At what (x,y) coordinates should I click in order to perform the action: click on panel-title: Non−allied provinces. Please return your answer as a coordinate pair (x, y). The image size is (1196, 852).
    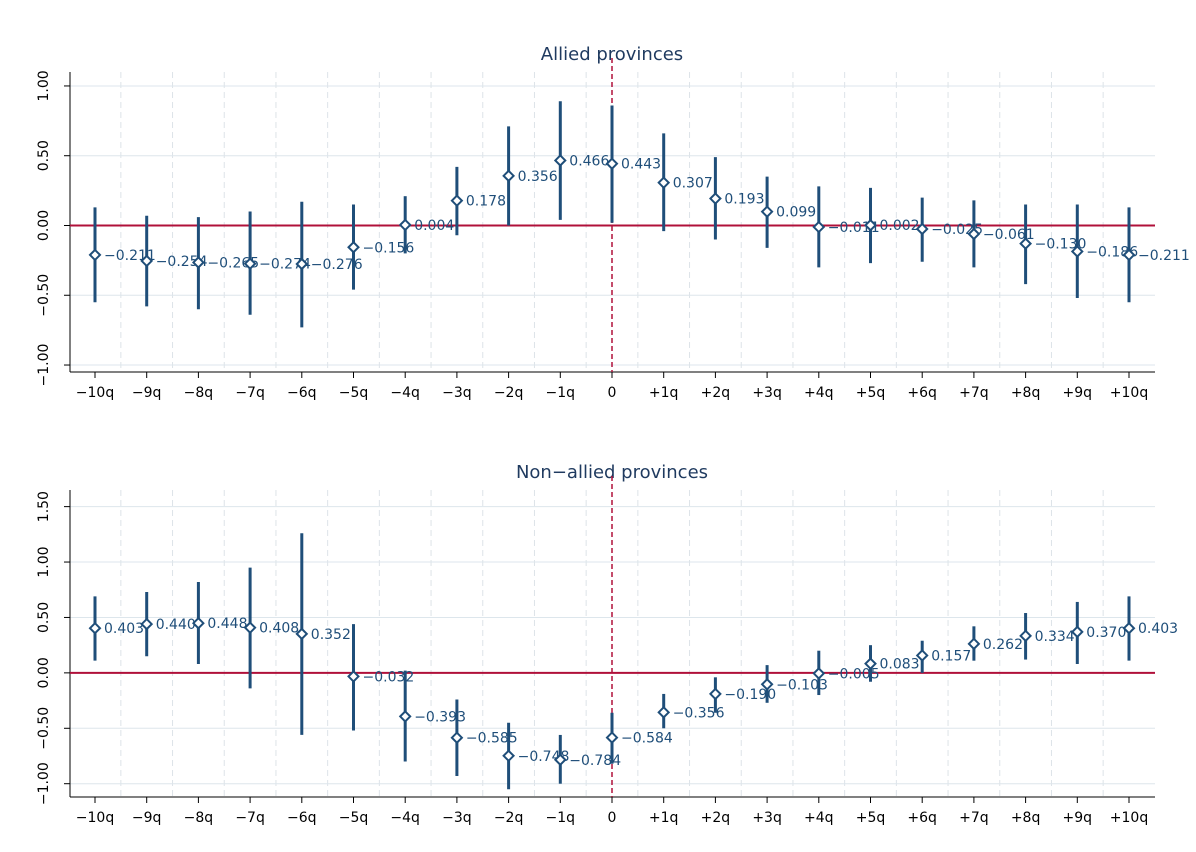
    Looking at the image, I should click on (612, 472).